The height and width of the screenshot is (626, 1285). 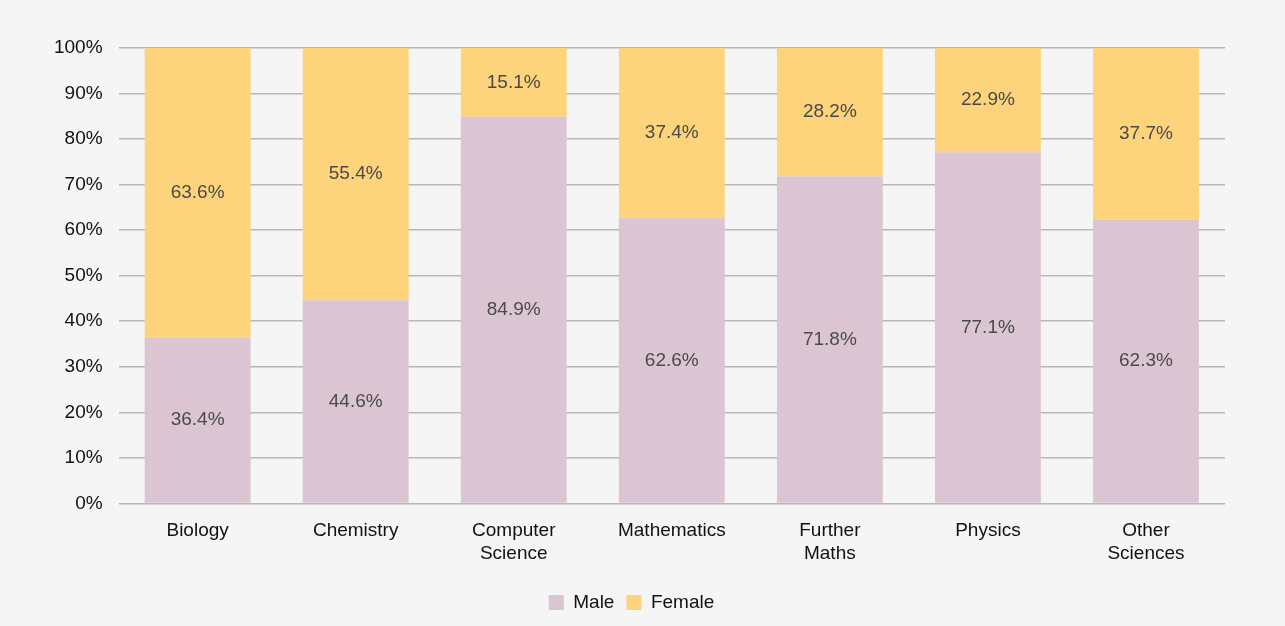 I want to click on data-label: 55.4%, so click(x=355, y=173).